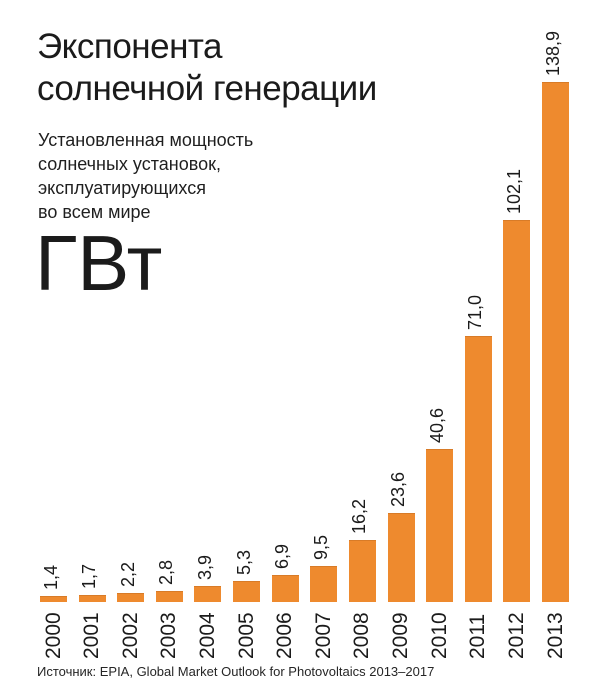 Image resolution: width=600 pixels, height=698 pixels. What do you see at coordinates (243, 562) in the screenshot?
I see `bar-value-label: 5,3` at bounding box center [243, 562].